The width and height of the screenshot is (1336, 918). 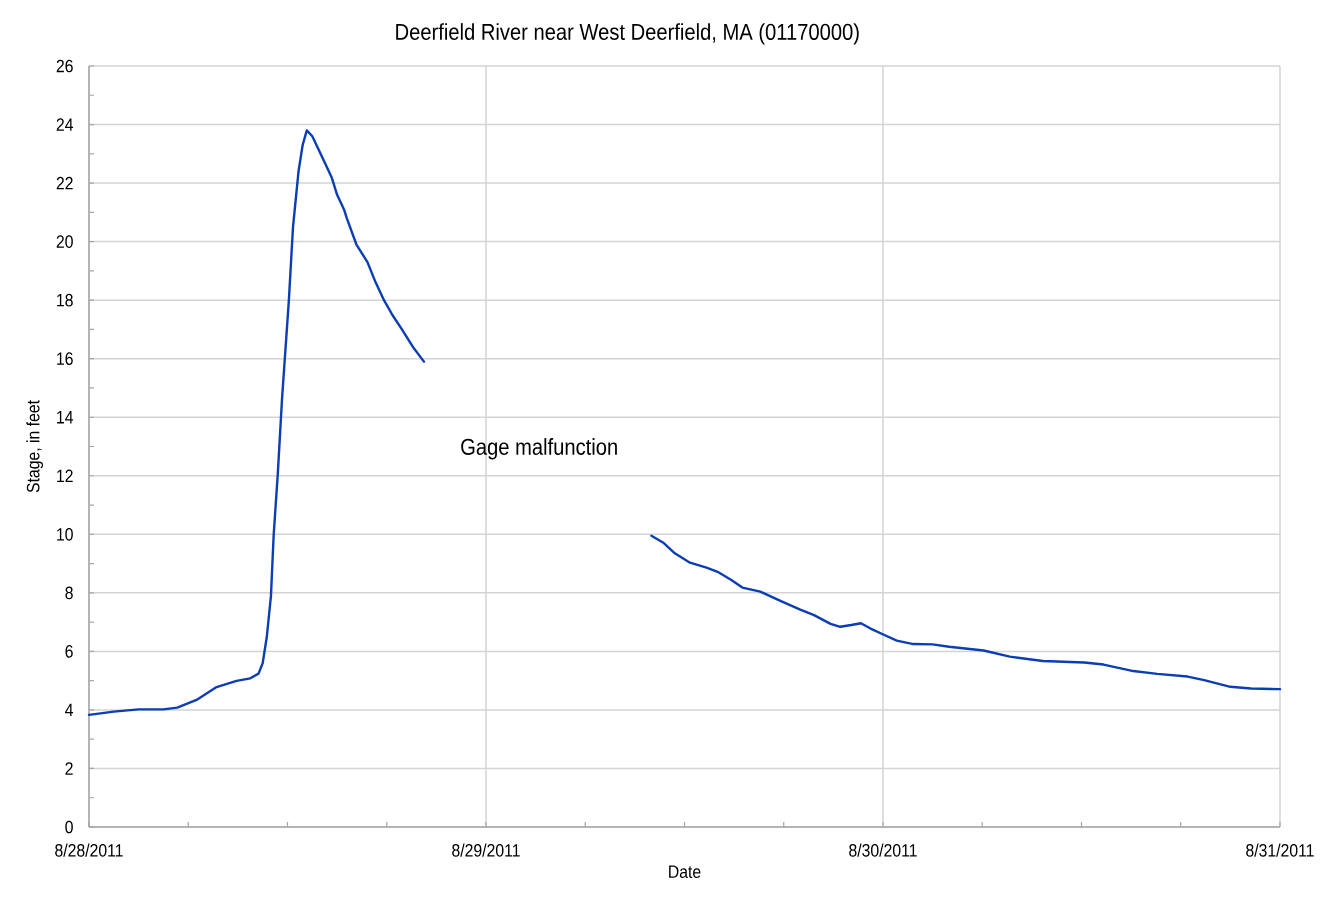 I want to click on x-axis-title: Date, so click(x=685, y=872).